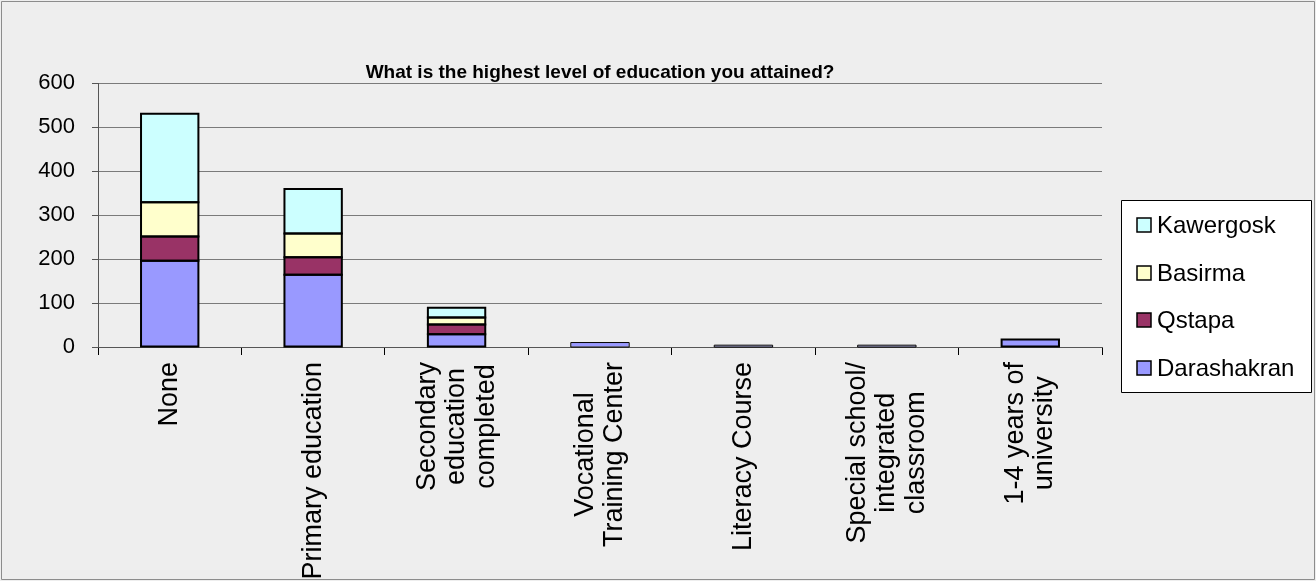 The width and height of the screenshot is (1316, 581). I want to click on x-tick-label: Literacy Course, so click(741, 456).